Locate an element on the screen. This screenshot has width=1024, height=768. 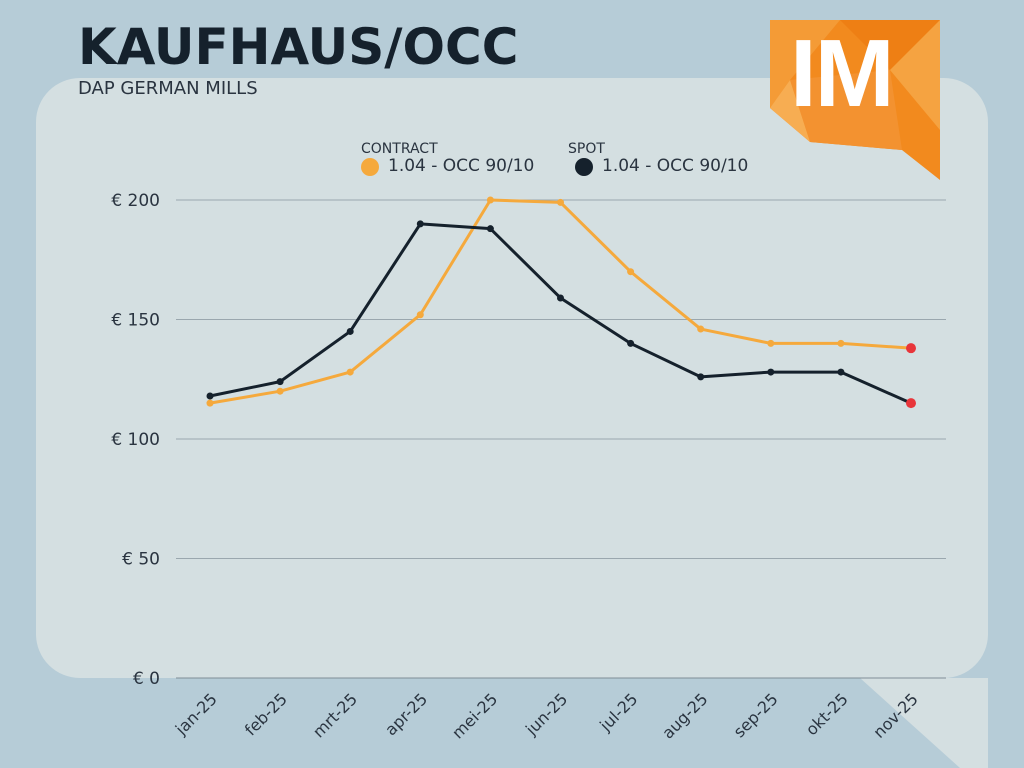
im-logo is located at coordinates (855, 100).